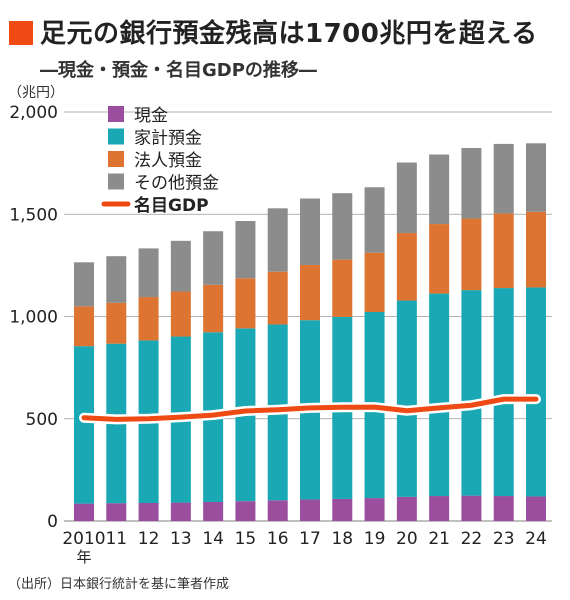 Image resolution: width=570 pixels, height=600 pixels. I want to click on gdp-line, so click(310, 409).